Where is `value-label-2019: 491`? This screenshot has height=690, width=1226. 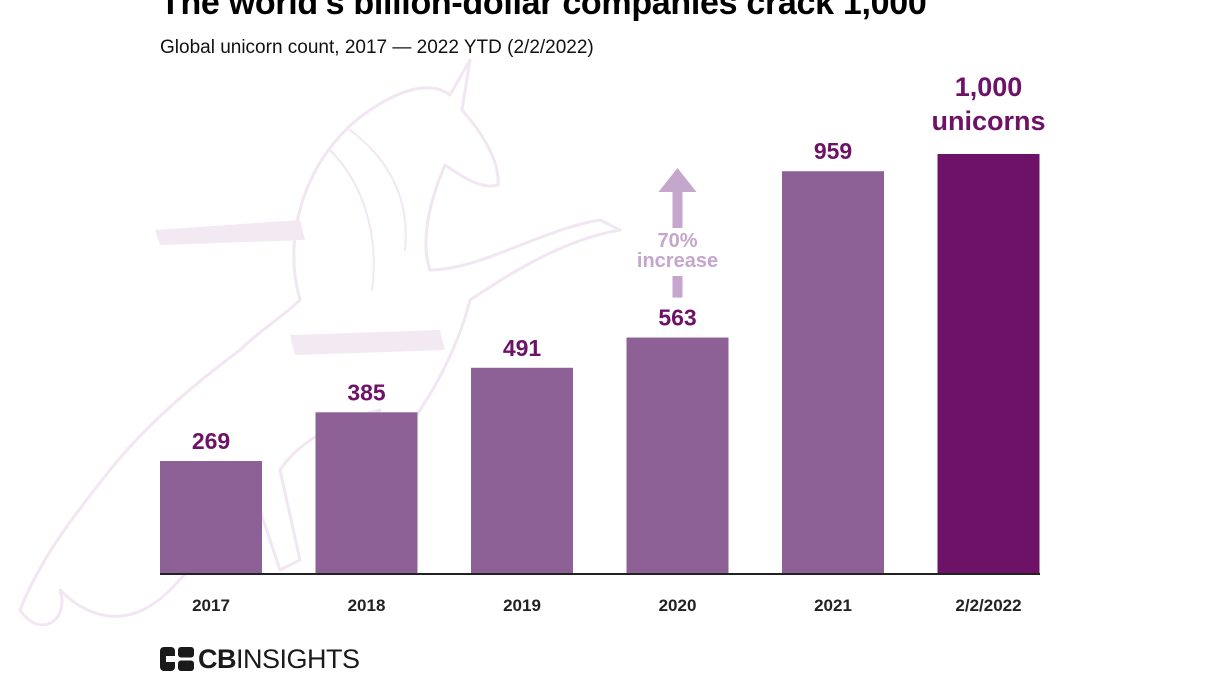 value-label-2019: 491 is located at coordinates (522, 348).